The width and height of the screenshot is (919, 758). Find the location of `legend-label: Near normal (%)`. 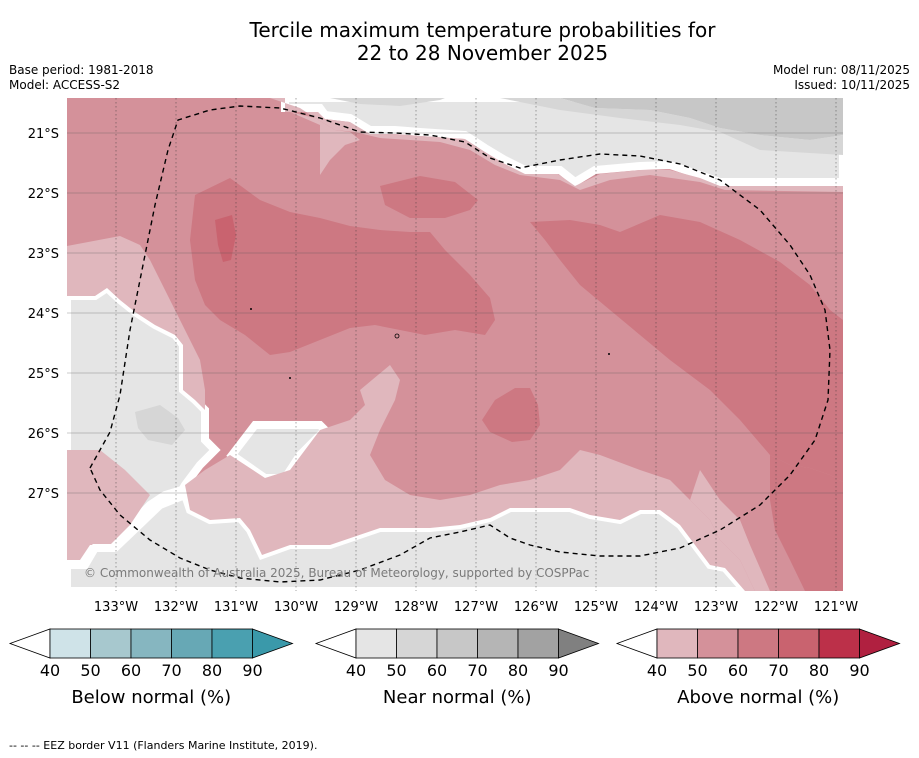

legend-label: Near normal (%) is located at coordinates (457, 697).